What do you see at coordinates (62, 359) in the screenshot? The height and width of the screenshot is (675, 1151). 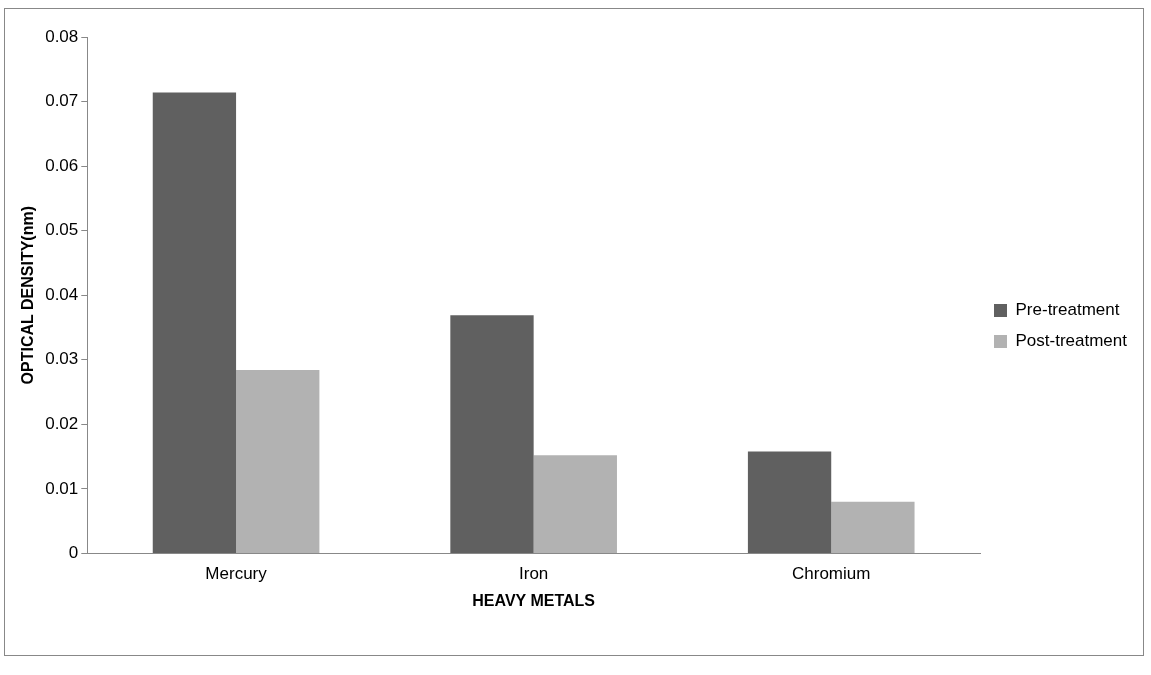 I see `y-tick-label: 0.03` at bounding box center [62, 359].